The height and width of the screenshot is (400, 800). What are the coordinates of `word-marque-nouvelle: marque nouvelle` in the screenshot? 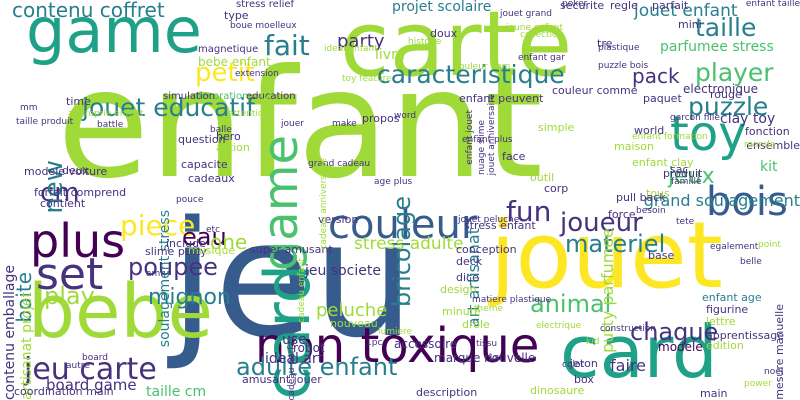 It's located at (485, 358).